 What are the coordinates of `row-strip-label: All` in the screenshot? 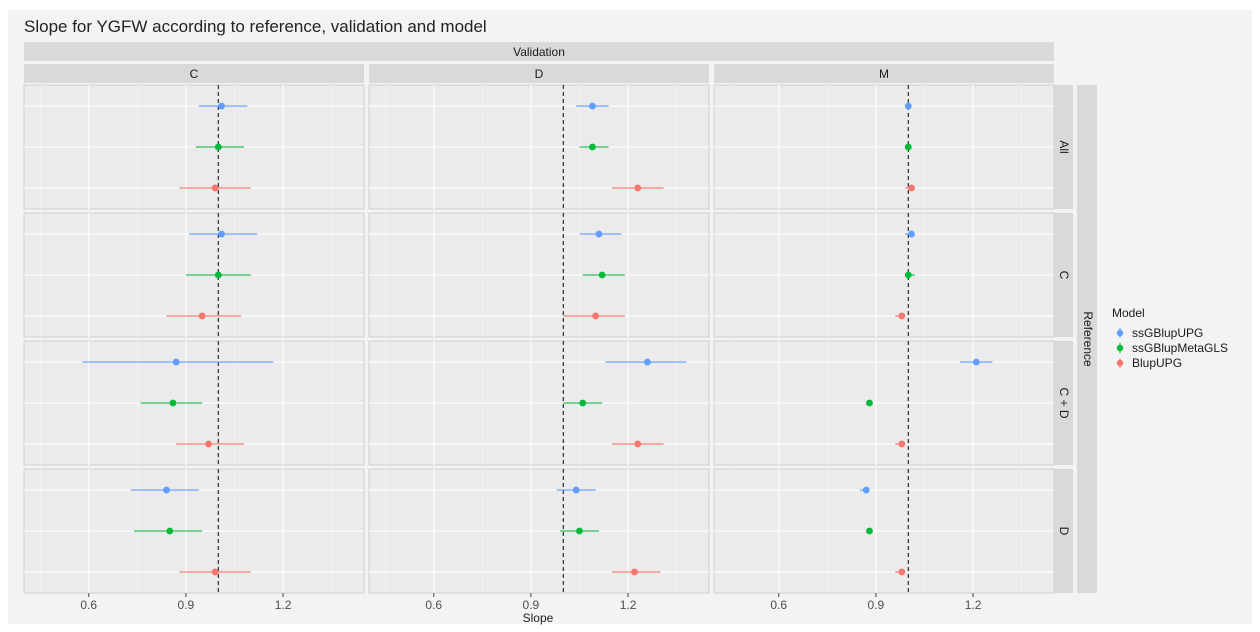 It's located at (1064, 146).